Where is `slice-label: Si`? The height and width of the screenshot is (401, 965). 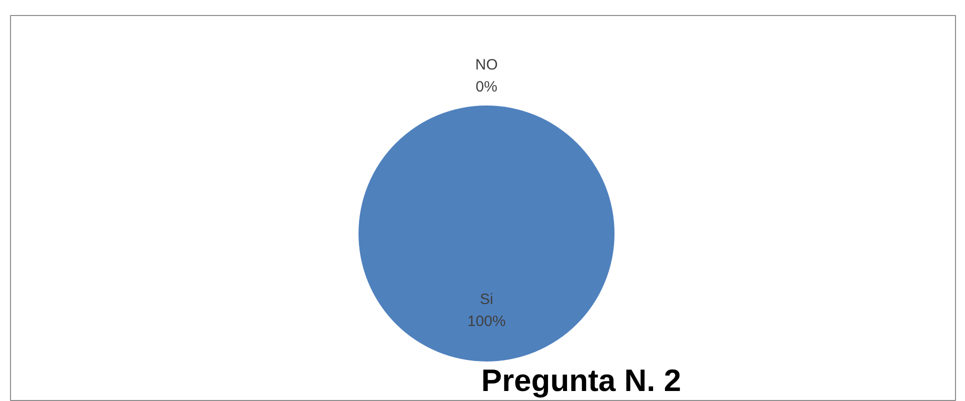
slice-label: Si is located at coordinates (487, 299).